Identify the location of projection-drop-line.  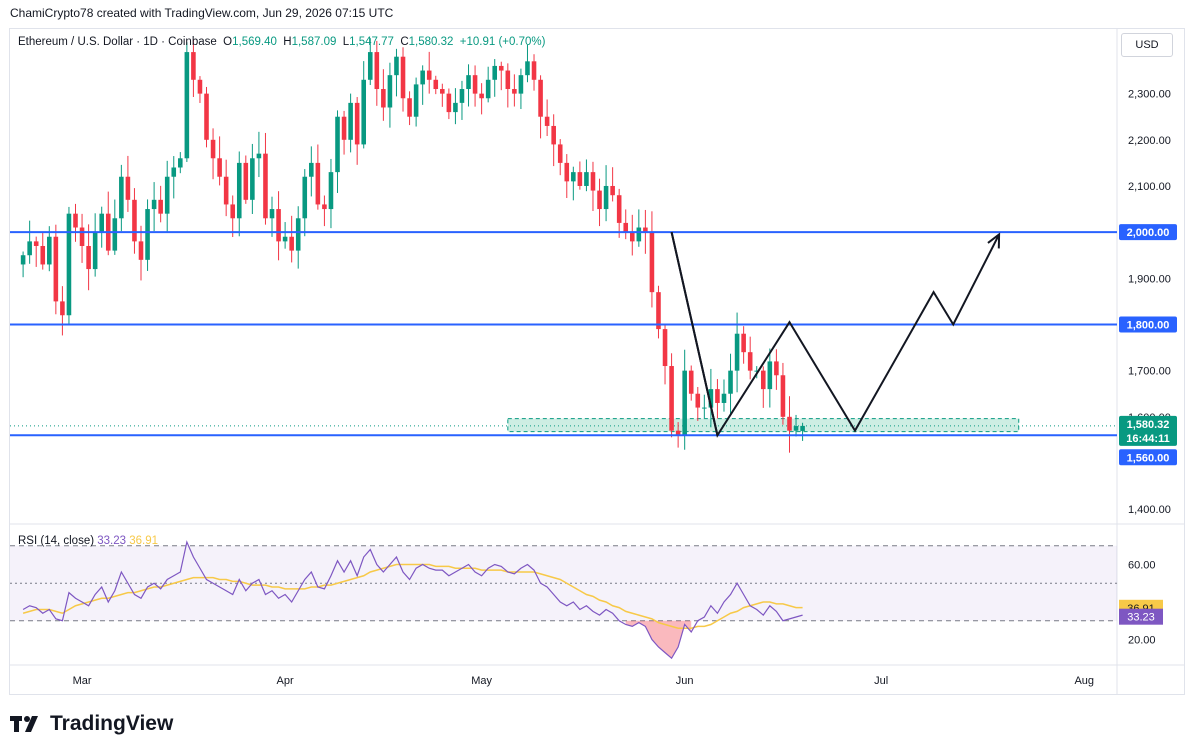
(694, 333).